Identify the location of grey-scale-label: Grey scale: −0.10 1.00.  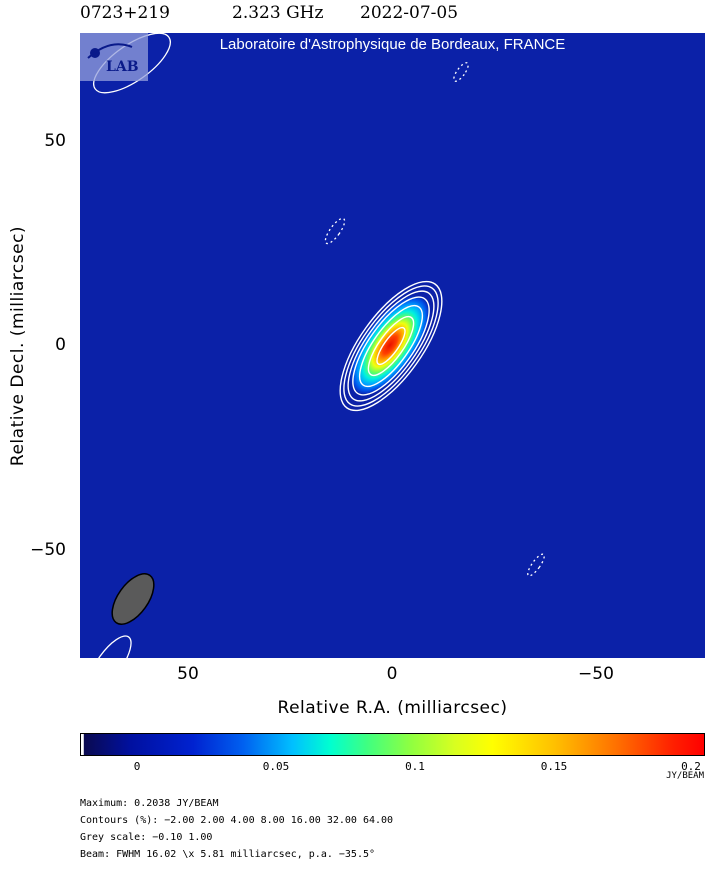
(146, 837).